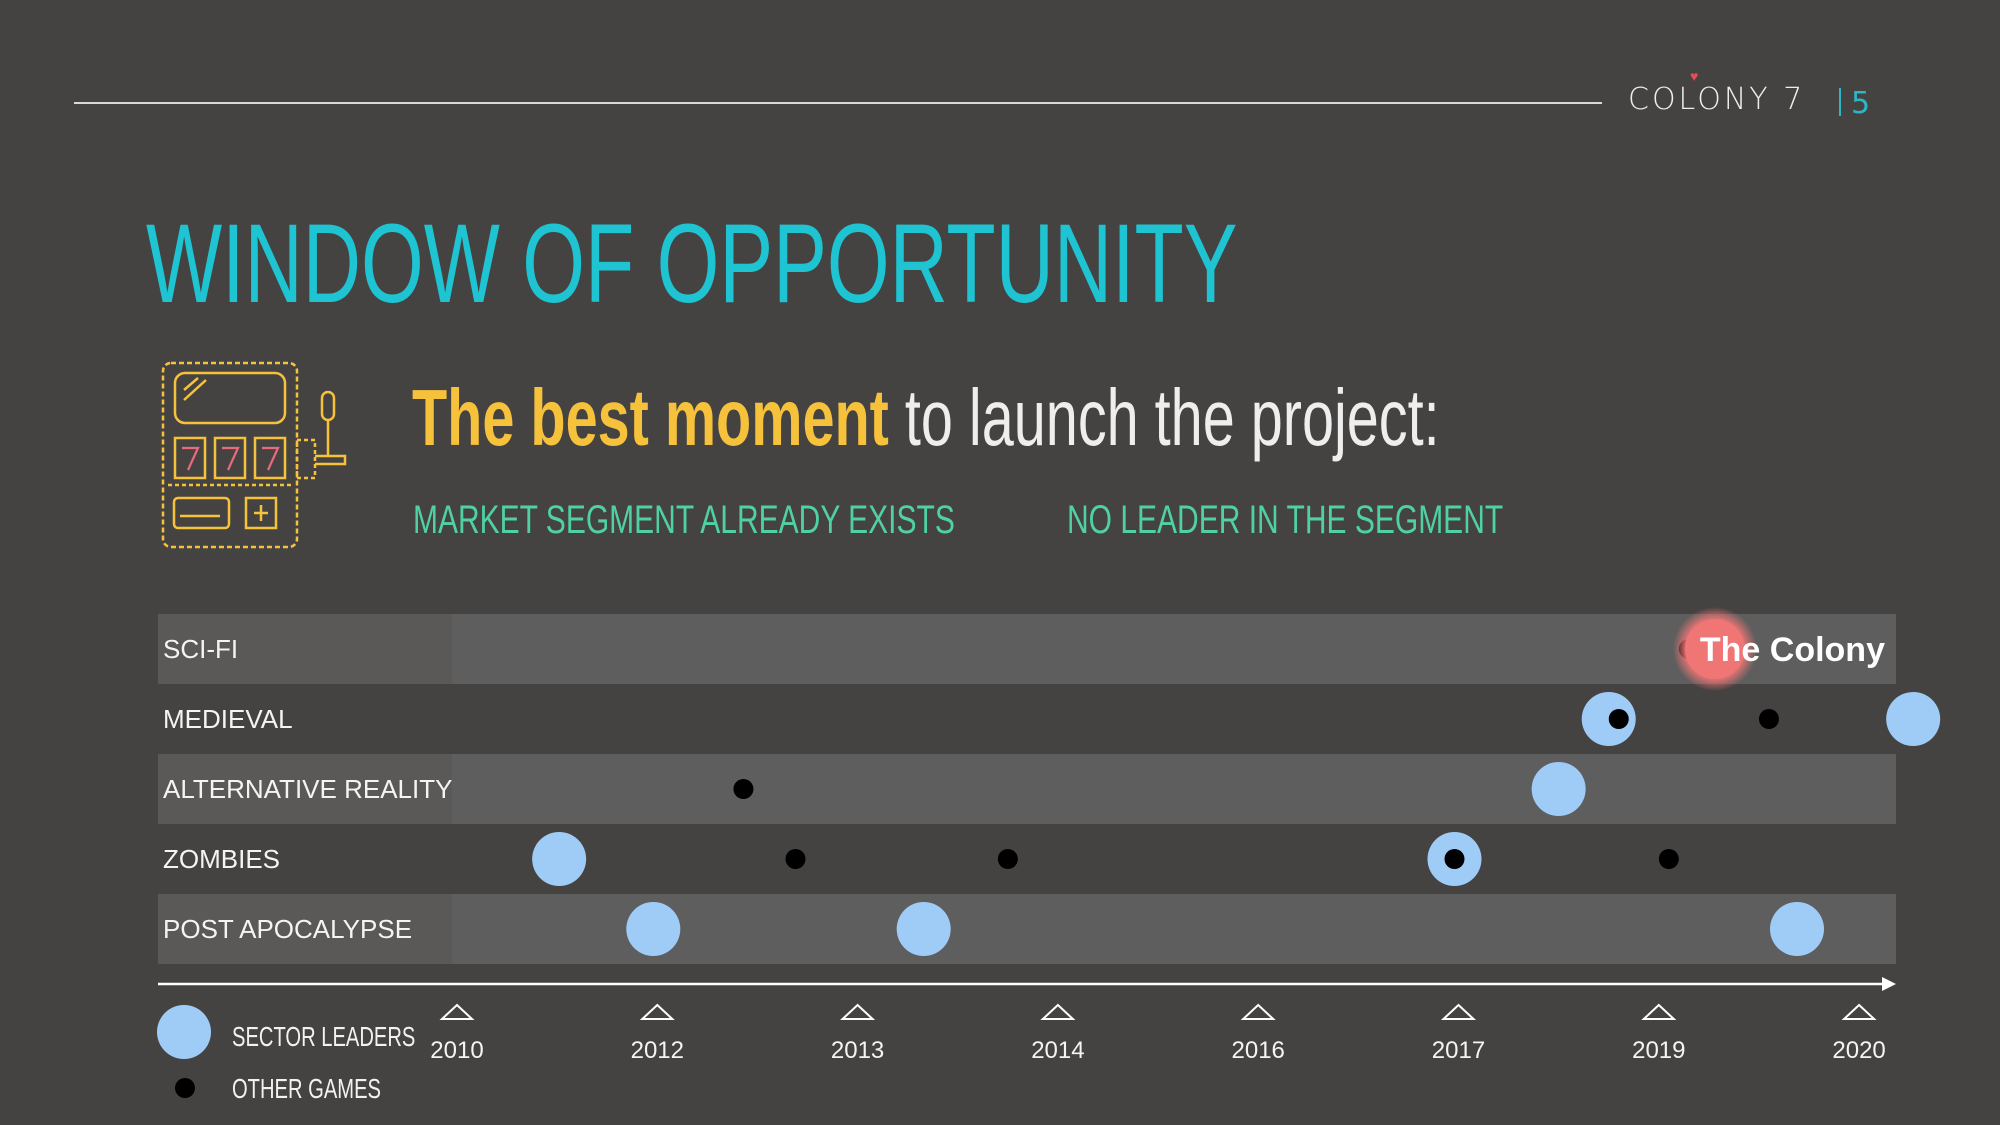 The width and height of the screenshot is (2000, 1125). What do you see at coordinates (1458, 1050) in the screenshot?
I see `tick-label: 2017` at bounding box center [1458, 1050].